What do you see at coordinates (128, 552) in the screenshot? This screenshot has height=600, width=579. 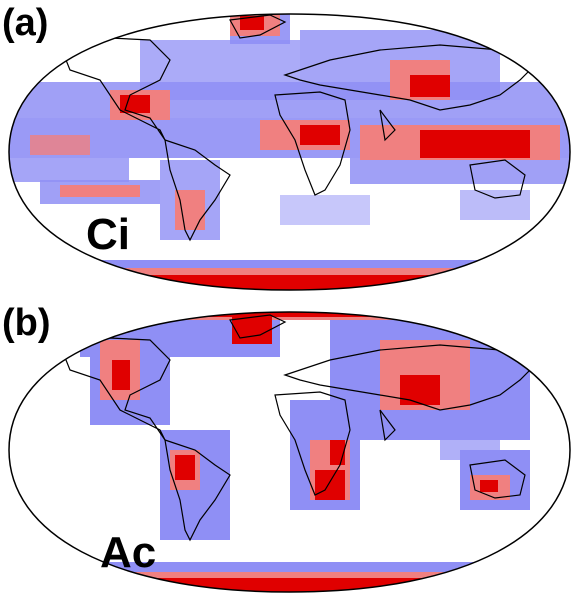 I see `cloud-type-label: Ac` at bounding box center [128, 552].